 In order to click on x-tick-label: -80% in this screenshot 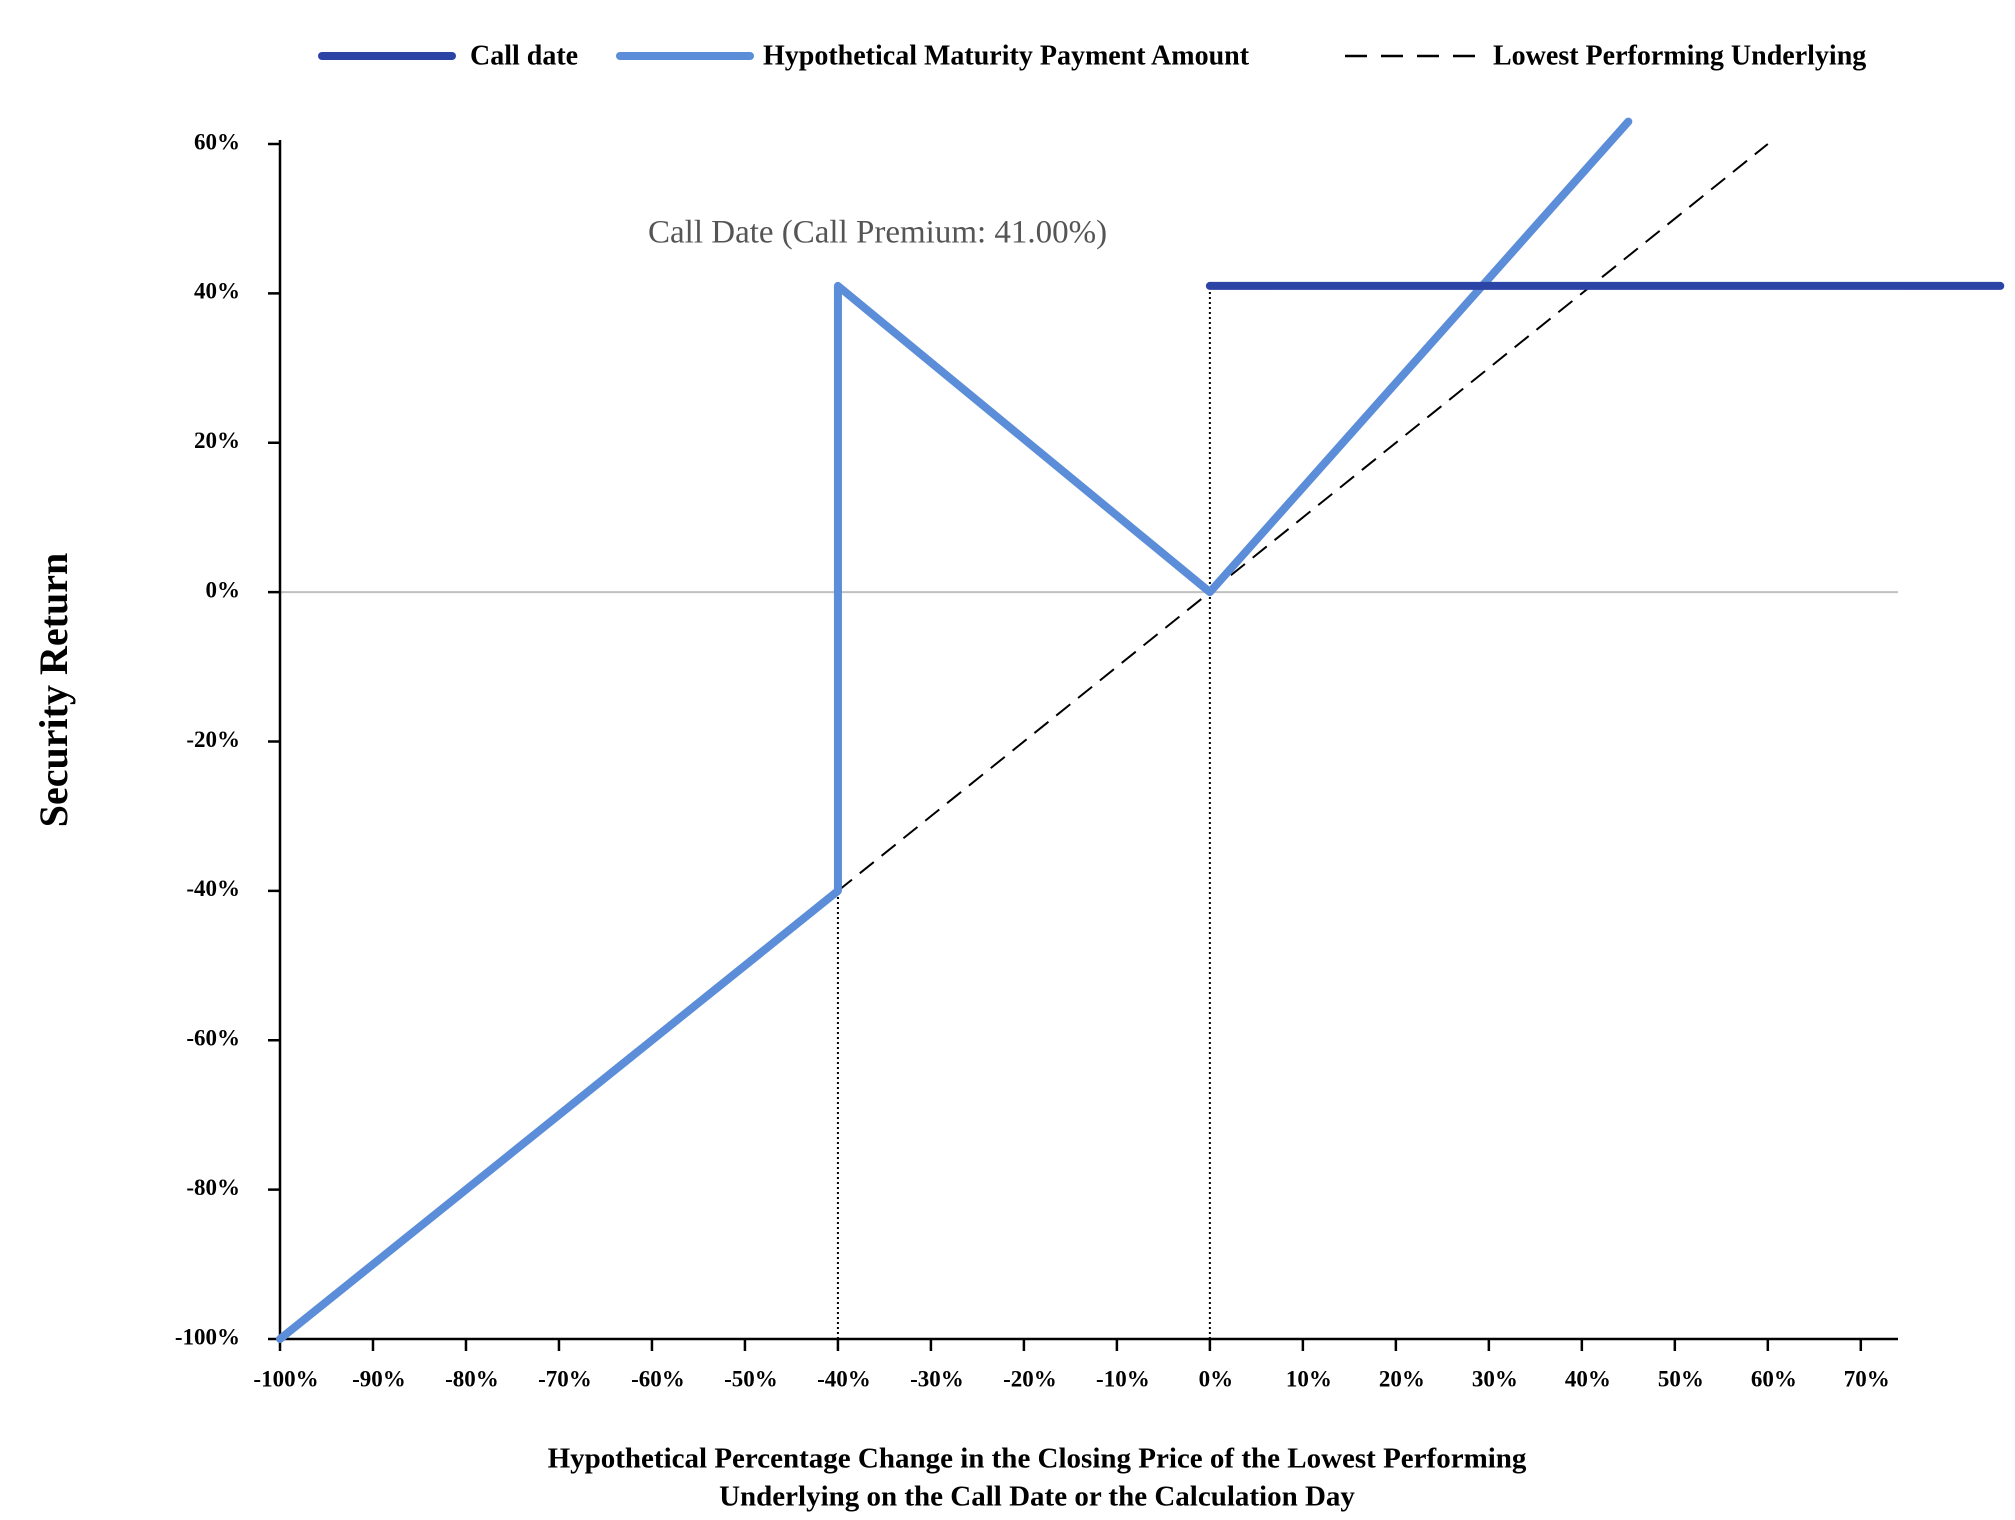, I will do `click(472, 1378)`.